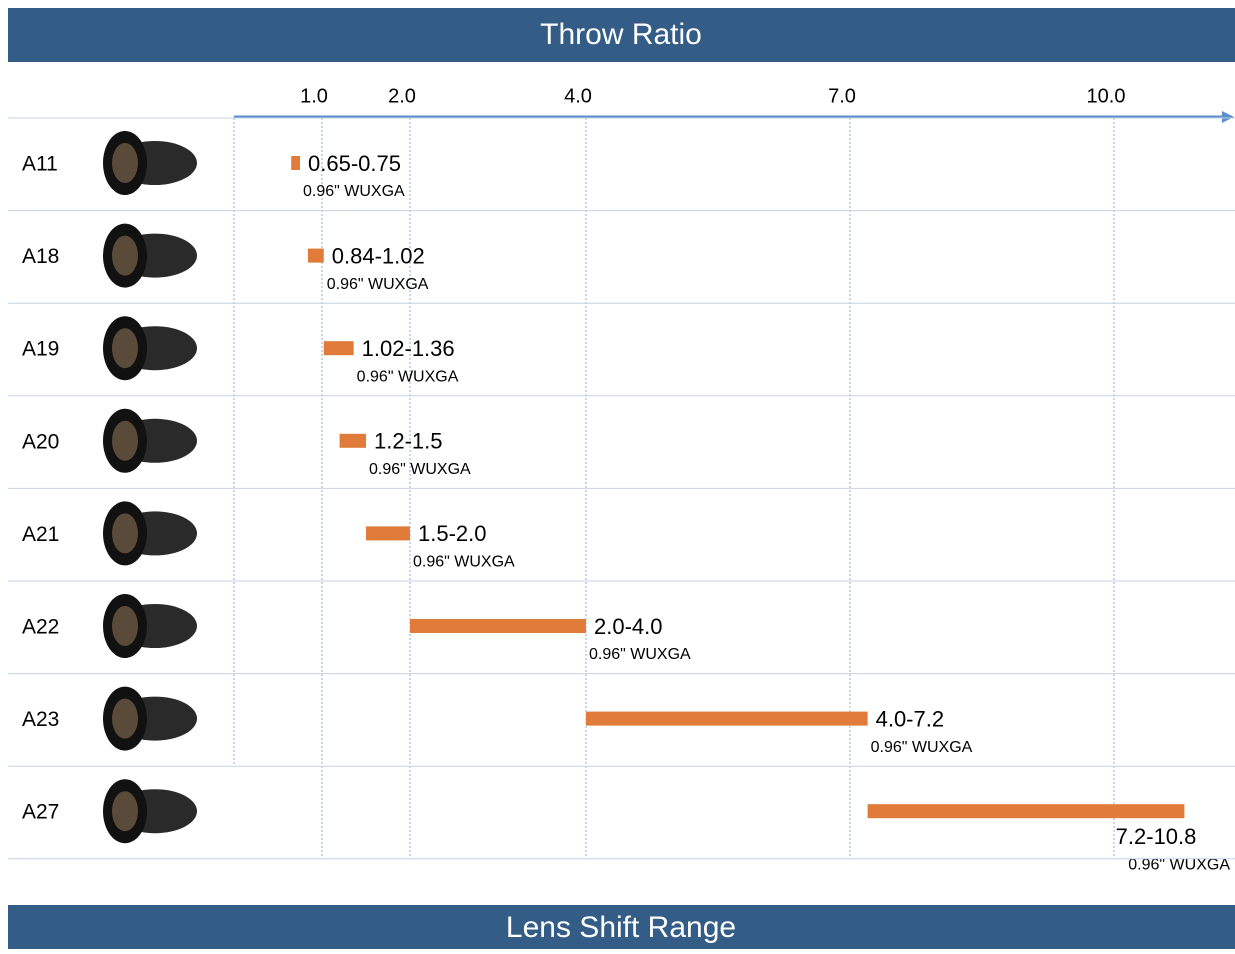 The height and width of the screenshot is (954, 1235). I want to click on x-tick-label: 1.0, so click(314, 96).